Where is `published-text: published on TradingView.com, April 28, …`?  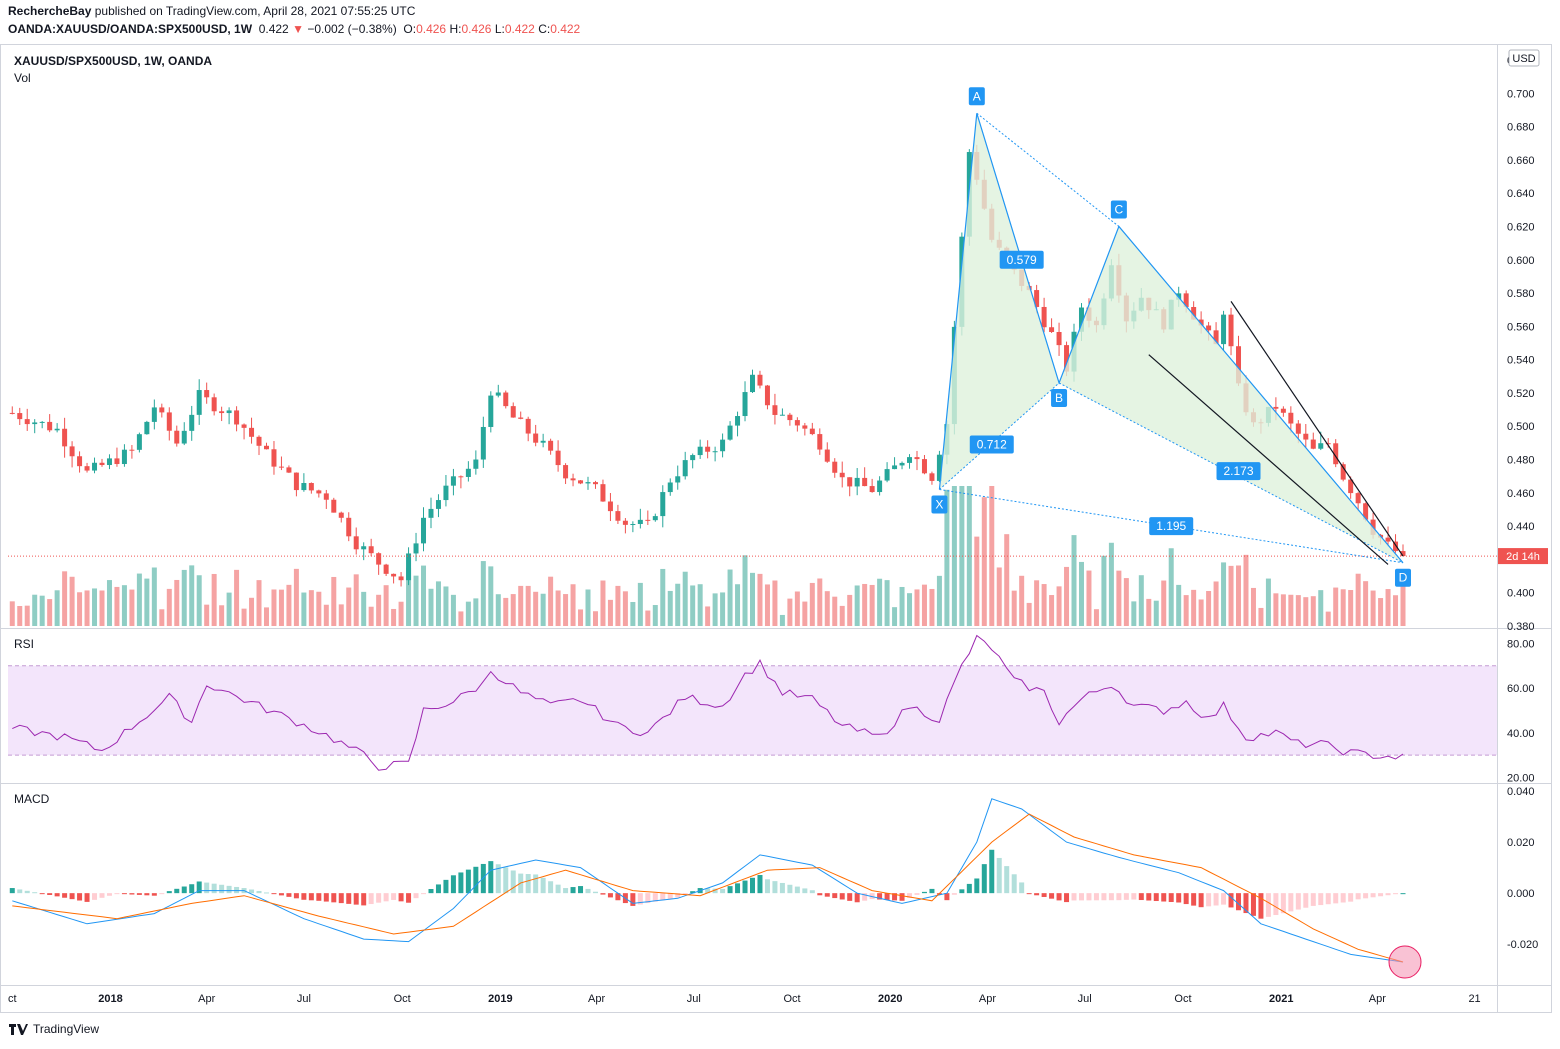
published-text: published on TradingView.com, April 28, … is located at coordinates (255, 11).